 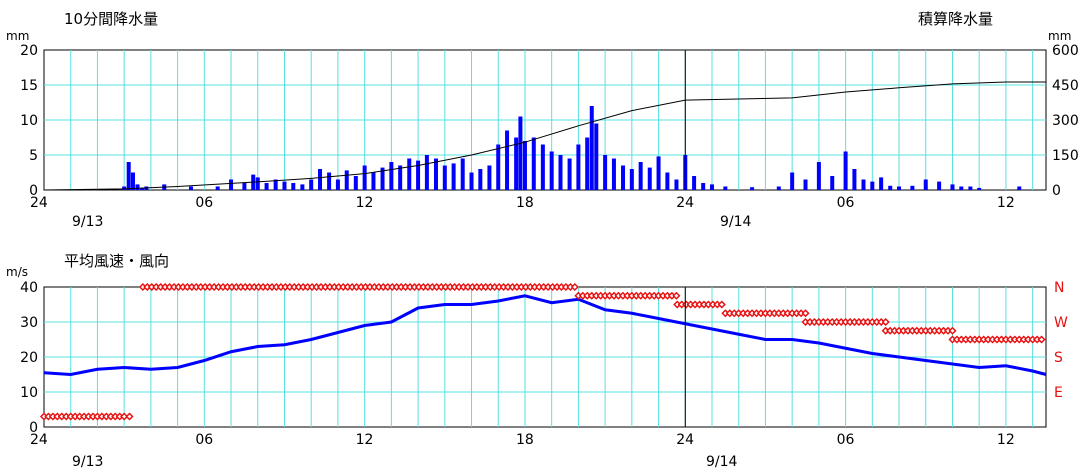 I want to click on rain-right-unit: mm, so click(x=1059, y=36).